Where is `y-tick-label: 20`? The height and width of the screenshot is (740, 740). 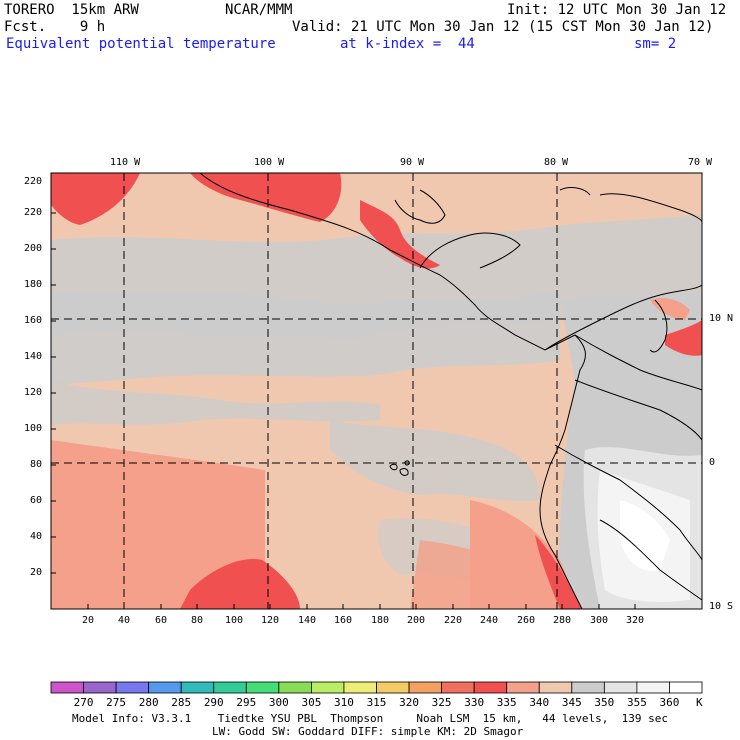
y-tick-label: 20 is located at coordinates (36, 572).